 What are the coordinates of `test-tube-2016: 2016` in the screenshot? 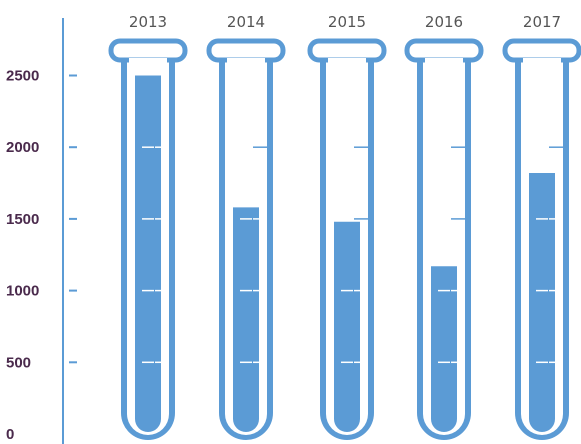 It's located at (444, 226).